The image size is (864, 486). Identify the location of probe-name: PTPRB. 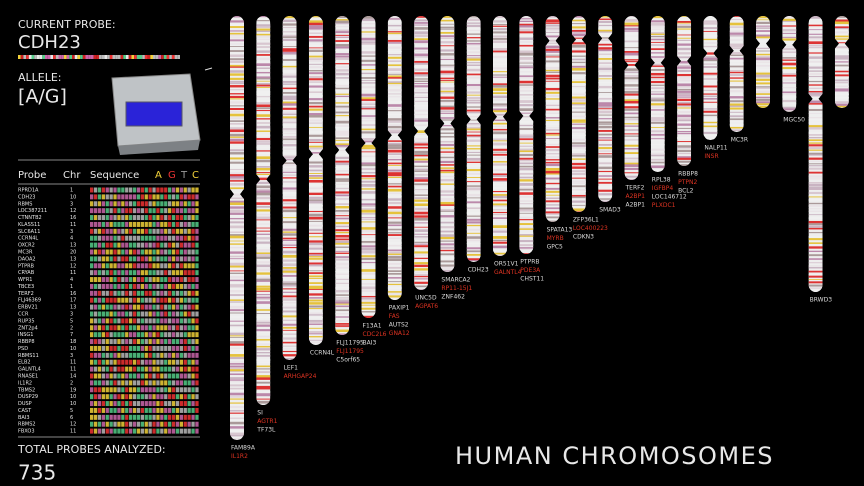
(26, 266).